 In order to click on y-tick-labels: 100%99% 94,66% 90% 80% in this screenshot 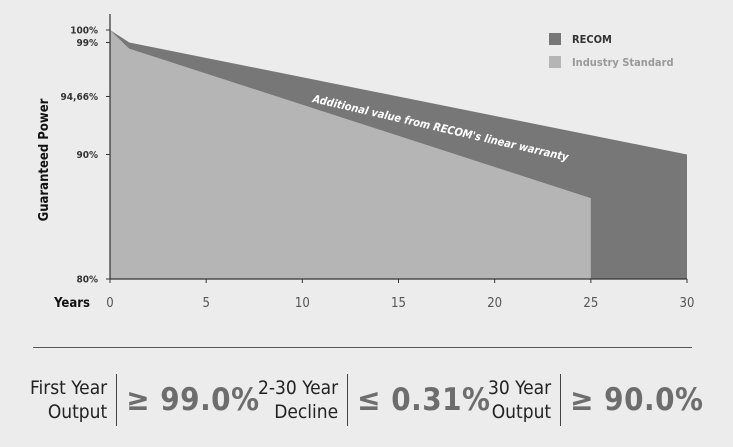, I will do `click(85, 156)`.